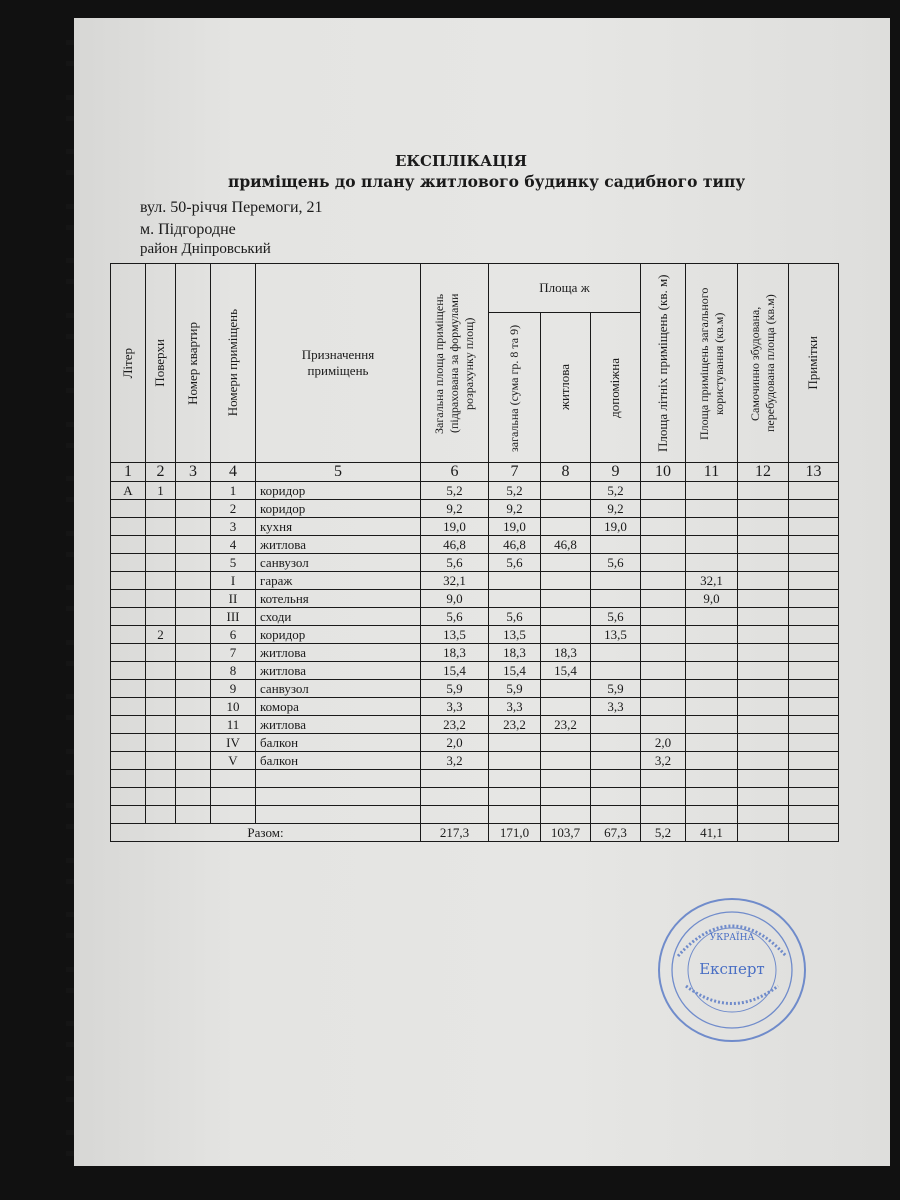 The height and width of the screenshot is (1200, 900). Describe the element at coordinates (732, 969) in the screenshot. I see `stamp-center-text: Експерт` at that location.